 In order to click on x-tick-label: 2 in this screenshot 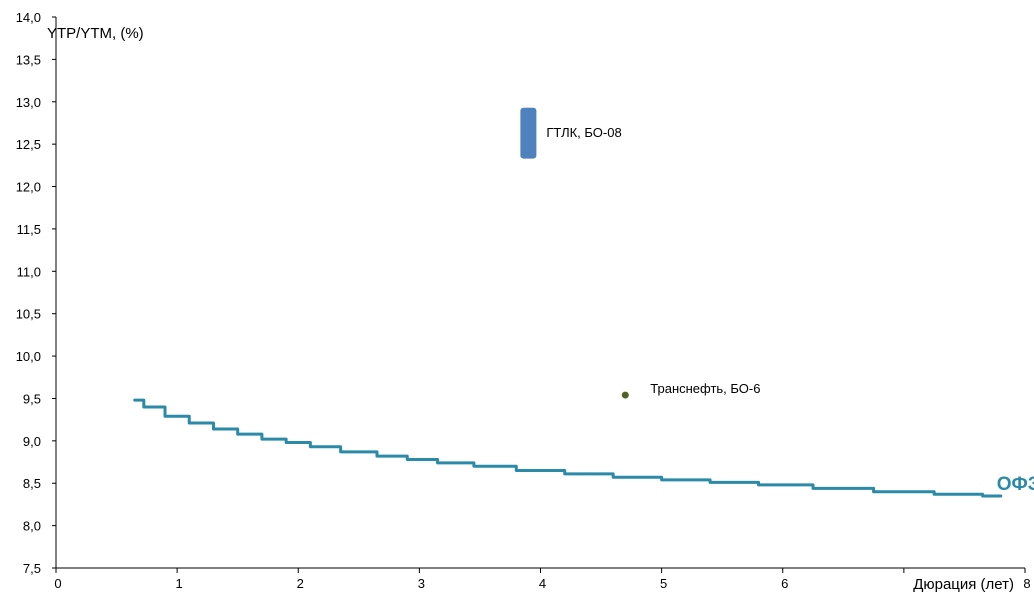, I will do `click(300, 583)`.